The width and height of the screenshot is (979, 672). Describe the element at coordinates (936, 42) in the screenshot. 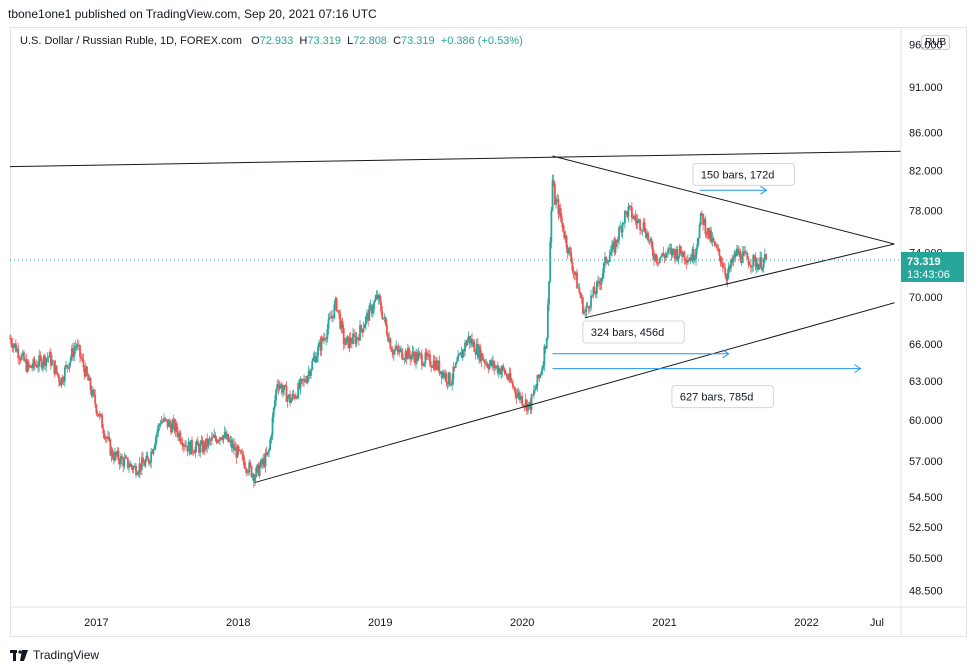

I see `currency-unit-badge: RUB` at that location.